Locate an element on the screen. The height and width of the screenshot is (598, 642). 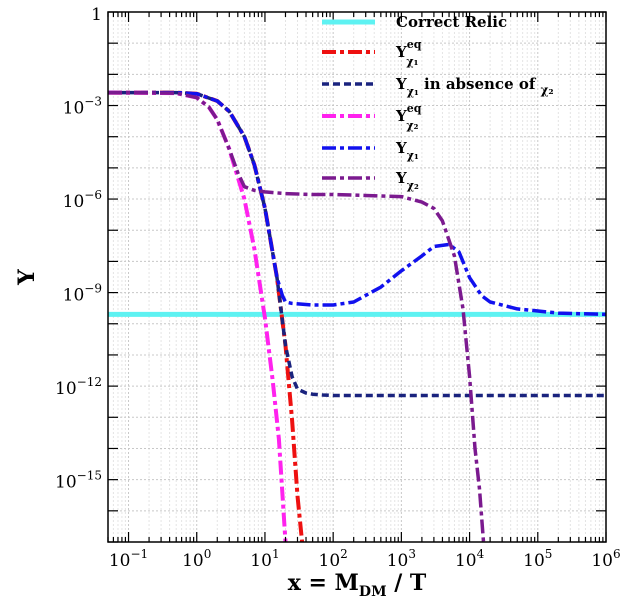
y-tick-label: 10⁻⁶ is located at coordinates (82, 200).